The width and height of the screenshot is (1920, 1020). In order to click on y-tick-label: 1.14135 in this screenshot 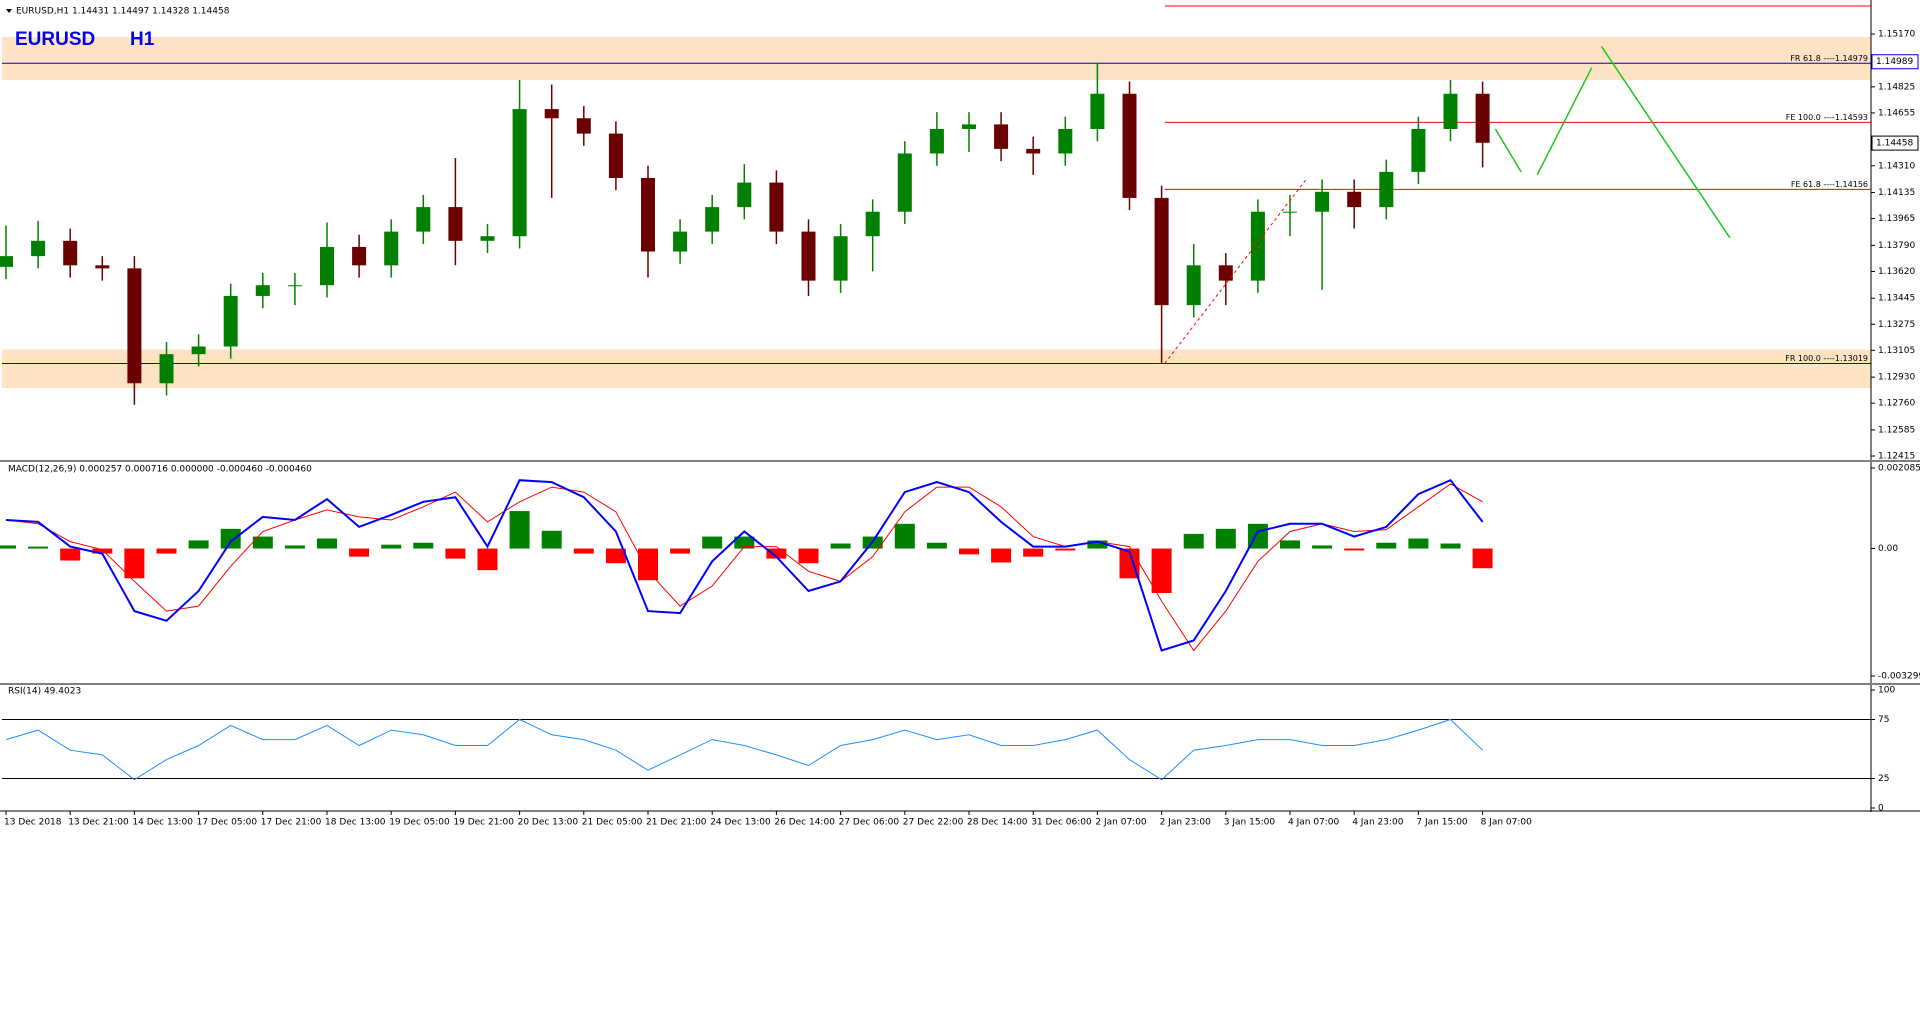, I will do `click(1896, 193)`.